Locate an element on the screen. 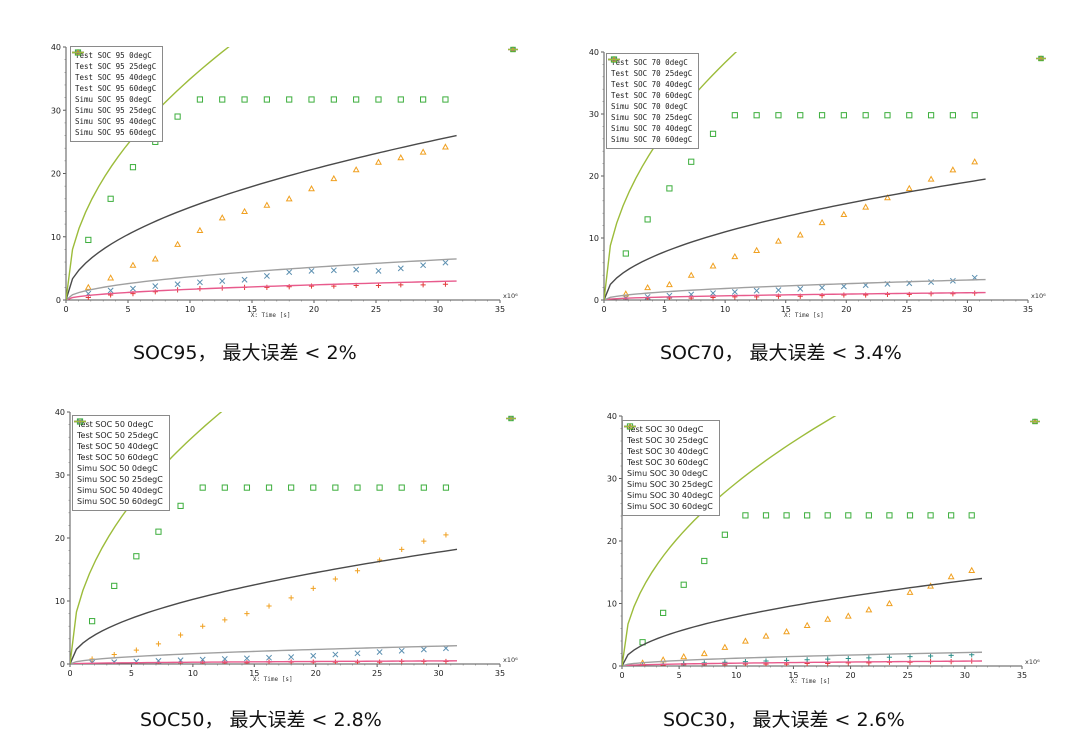 This screenshot has width=1080, height=754. side-legend-key is located at coordinates (1041, 58).